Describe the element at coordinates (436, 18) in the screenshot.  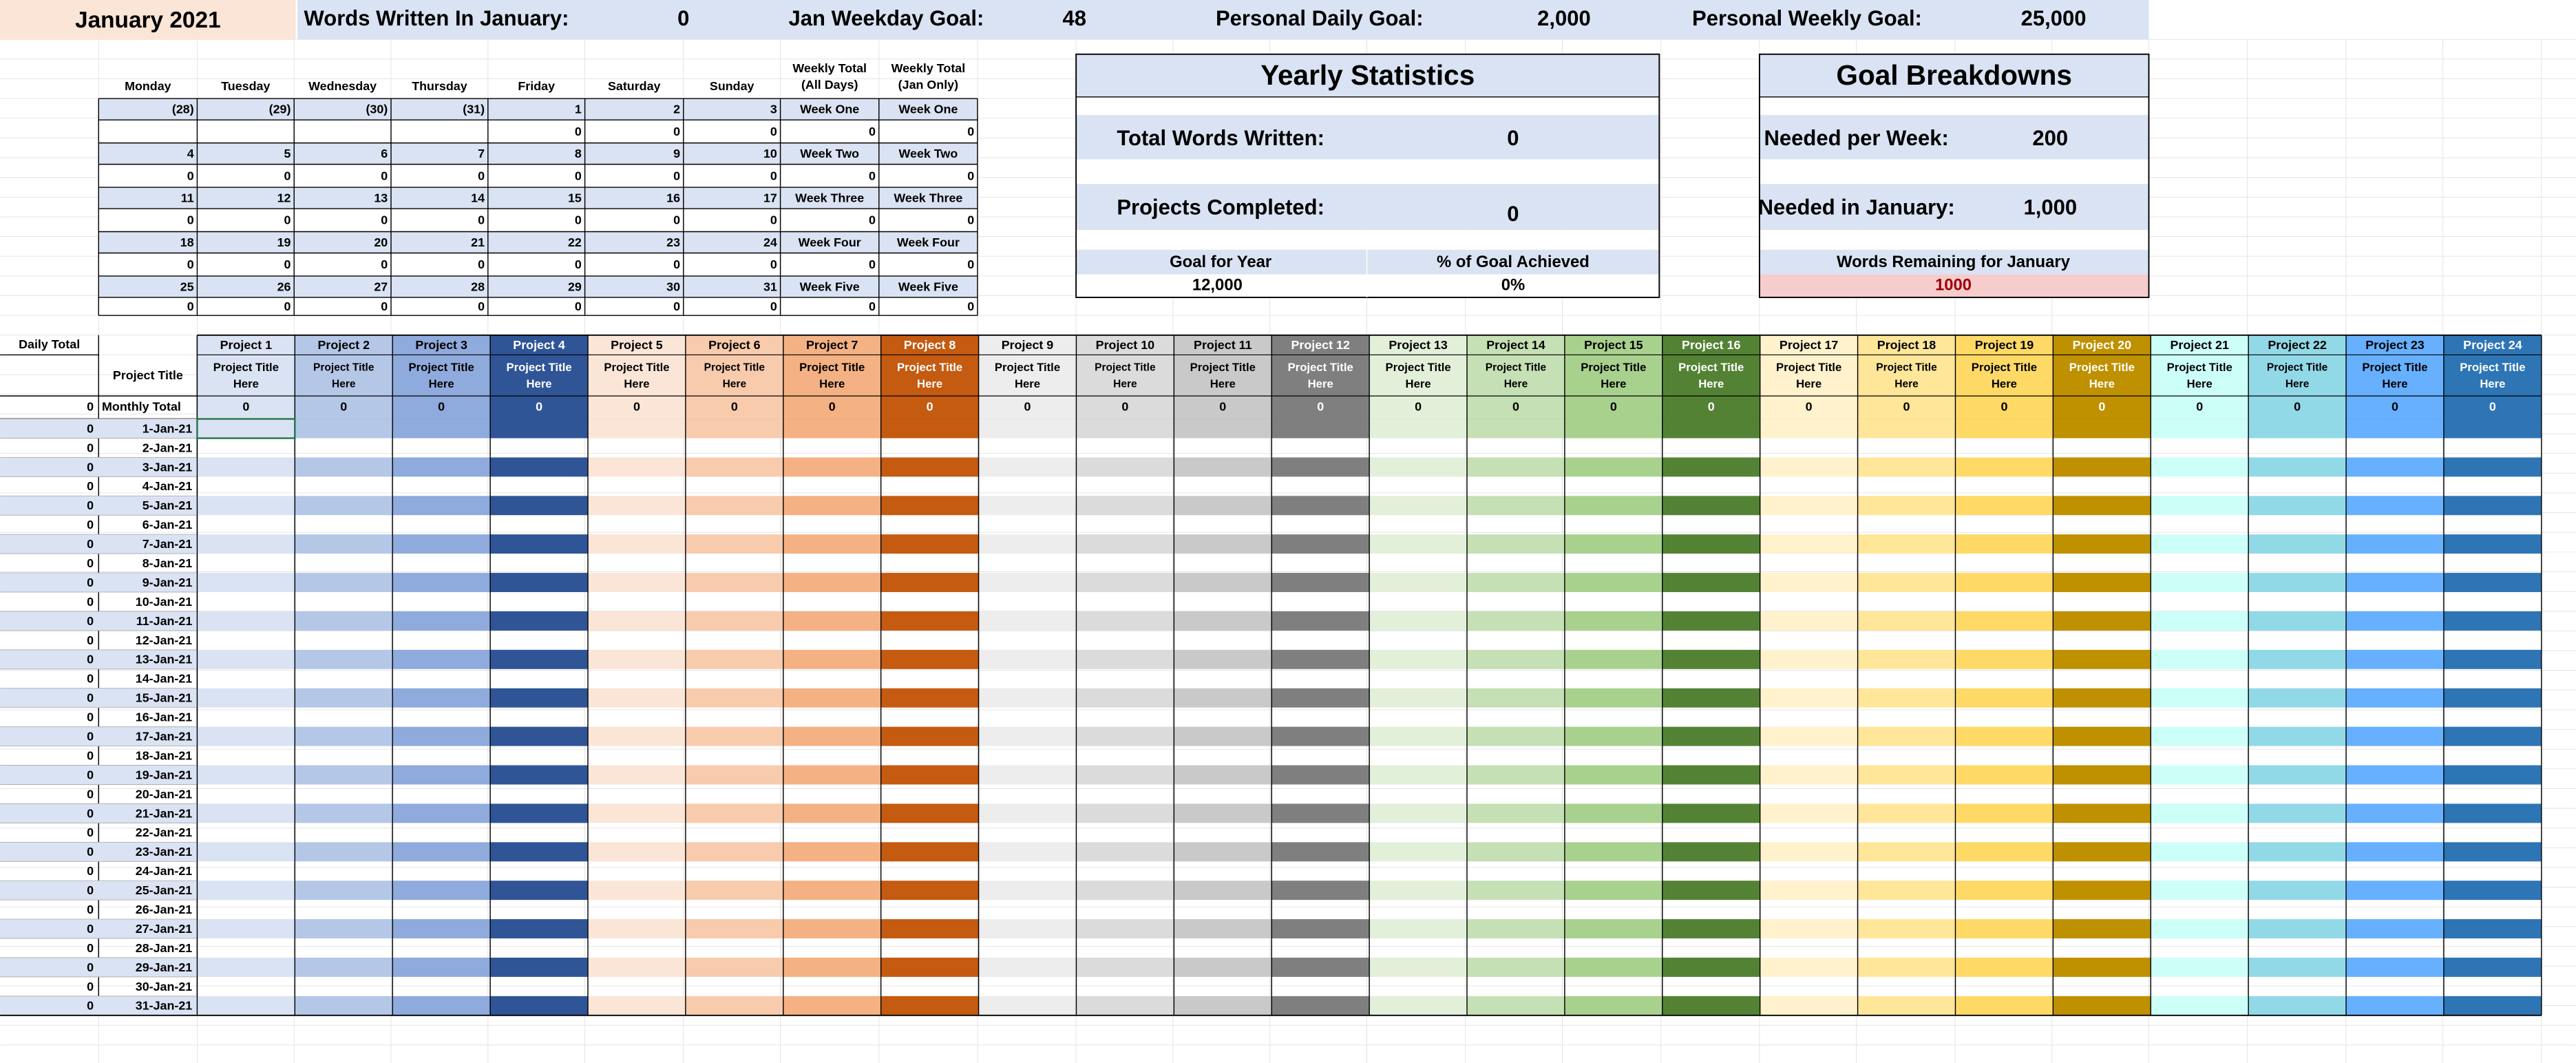
I see `banner-label: Words Written In January:` at that location.